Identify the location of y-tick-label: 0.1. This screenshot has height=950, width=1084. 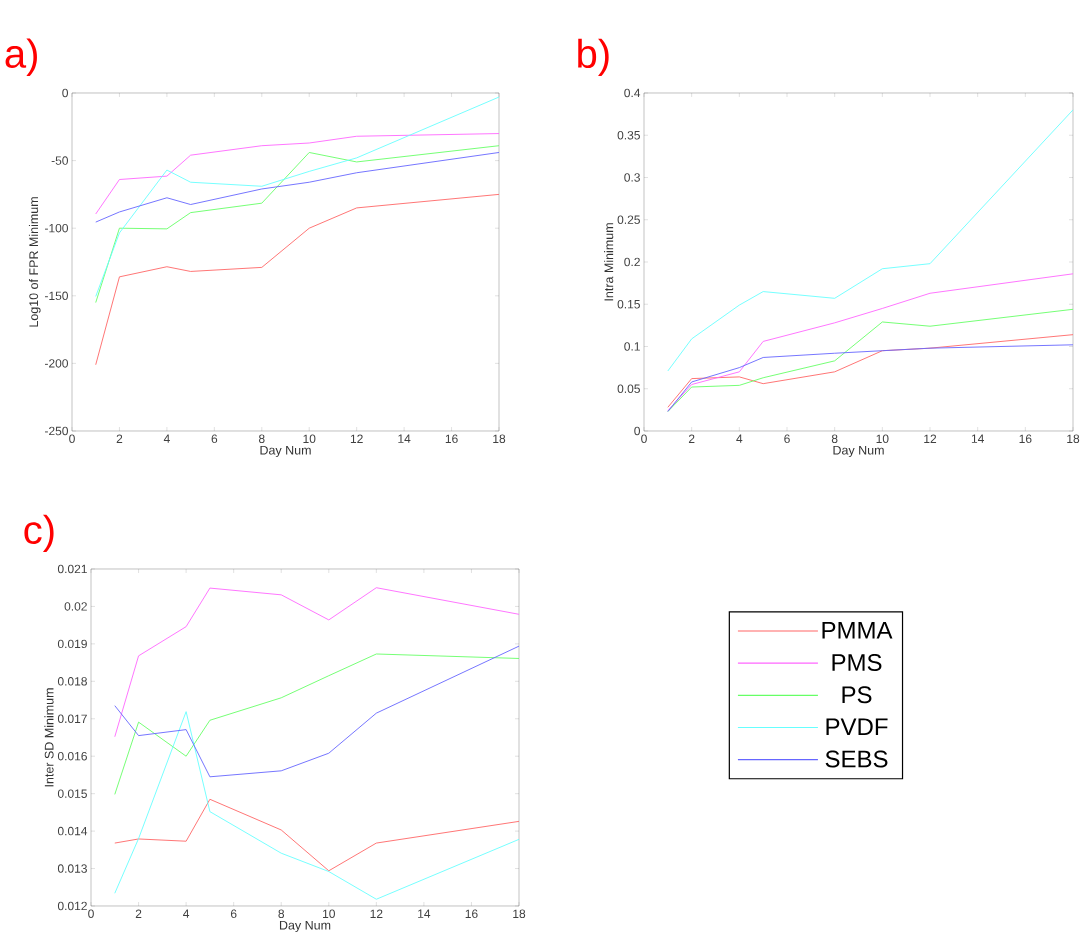
(632, 346).